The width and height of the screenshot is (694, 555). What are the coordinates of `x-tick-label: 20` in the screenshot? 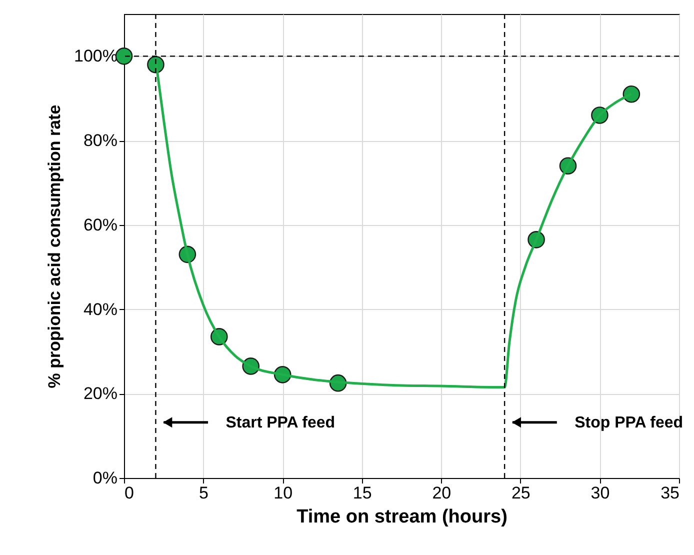 It's located at (442, 493).